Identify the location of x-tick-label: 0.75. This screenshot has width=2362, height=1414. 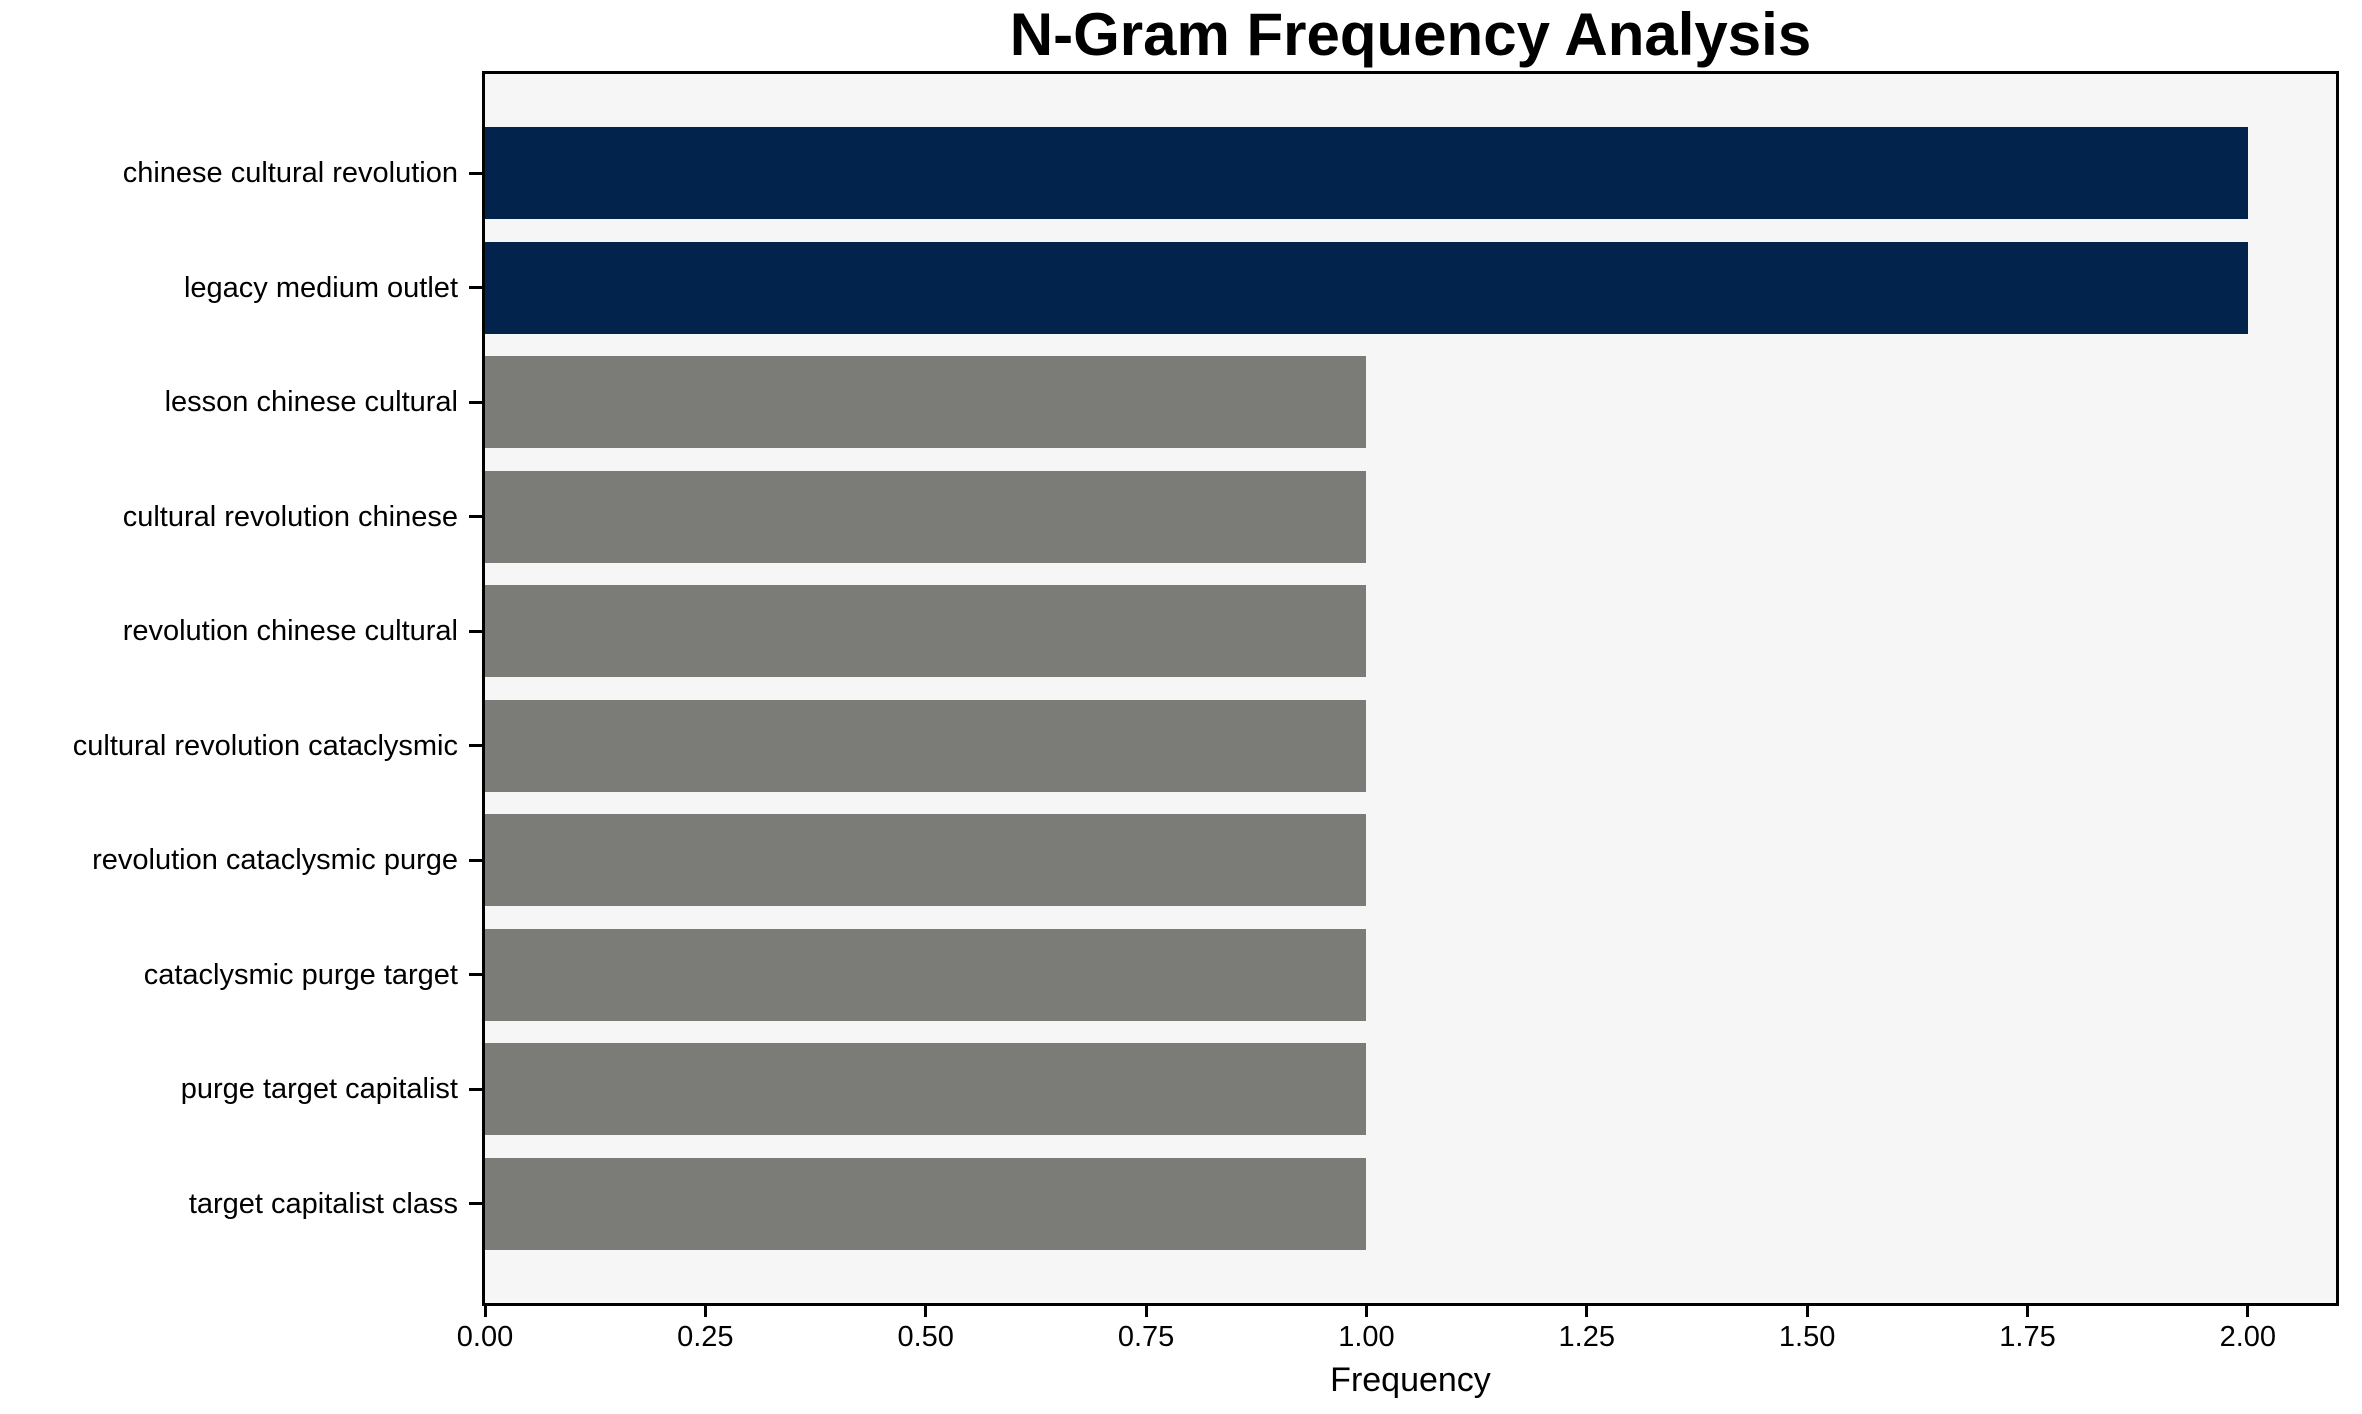
(1146, 1337).